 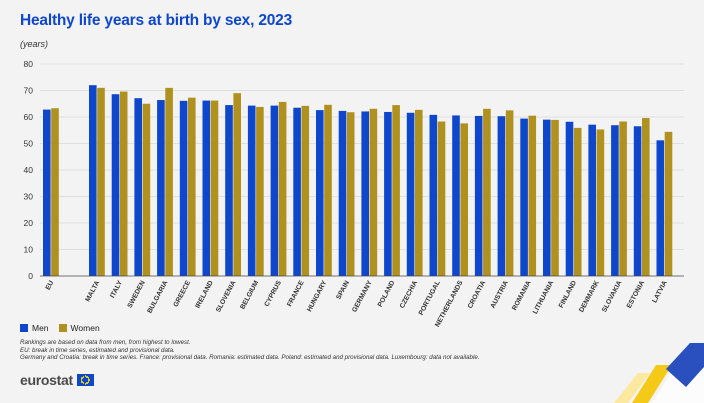 I want to click on x-tick-label: GREECE, so click(x=183, y=293).